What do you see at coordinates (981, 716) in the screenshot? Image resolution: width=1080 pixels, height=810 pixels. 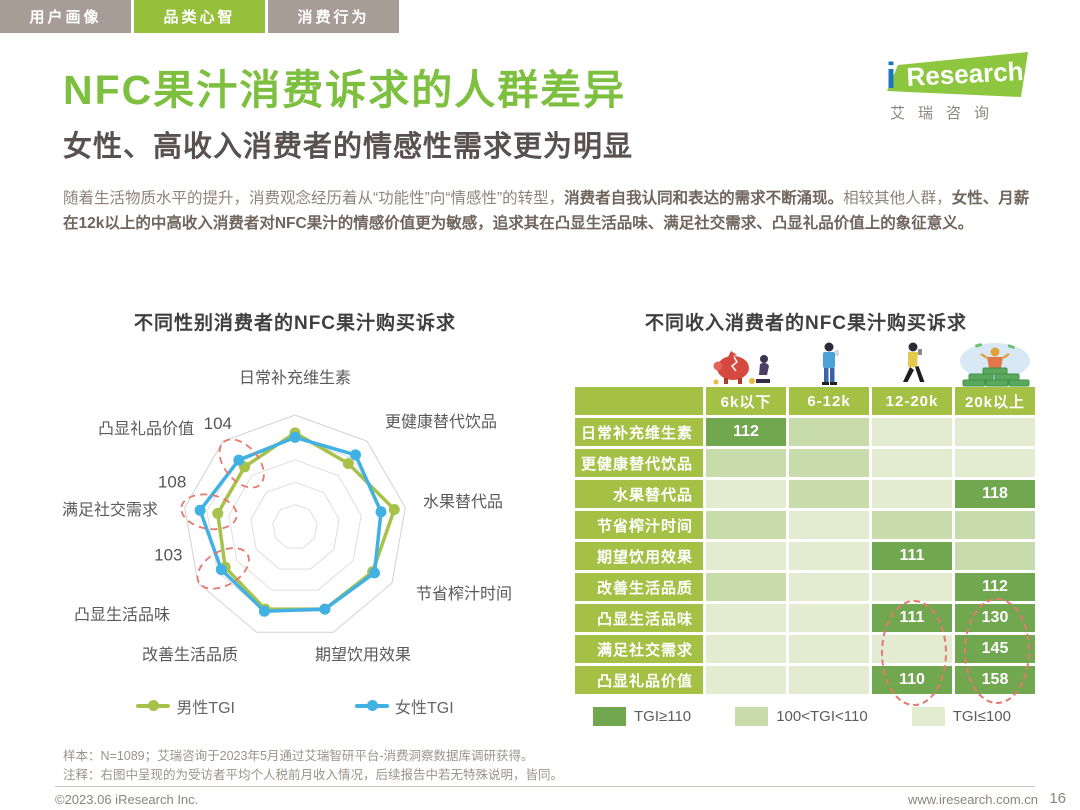 I see `legend-label: TGI≤100` at bounding box center [981, 716].